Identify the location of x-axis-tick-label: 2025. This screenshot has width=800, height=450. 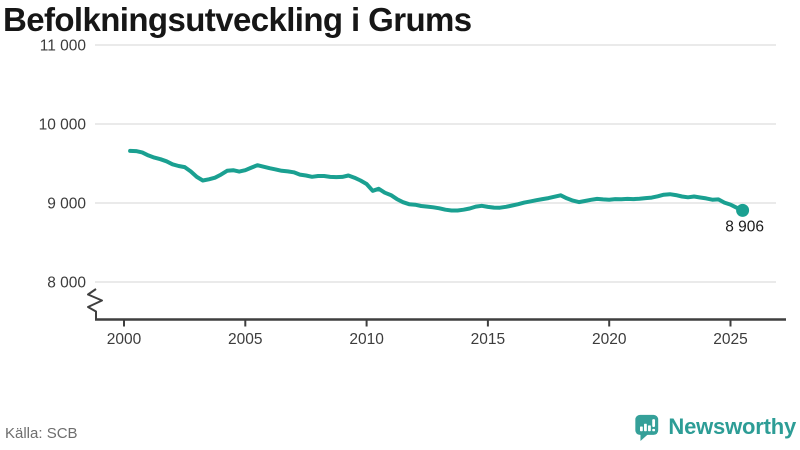
(730, 339).